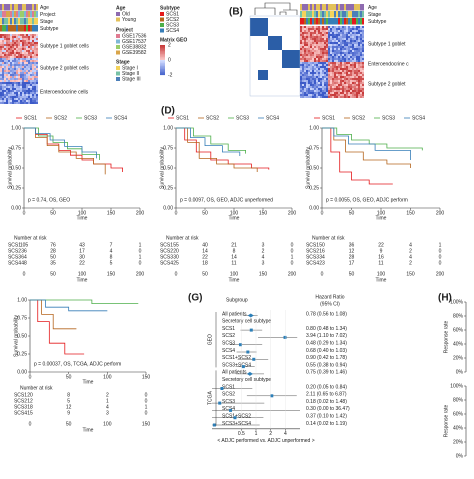  What do you see at coordinates (36, 388) in the screenshot?
I see `risk-title: Number at risk` at bounding box center [36, 388].